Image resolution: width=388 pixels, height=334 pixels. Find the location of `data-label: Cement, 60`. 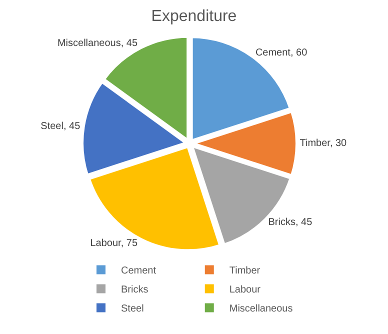

data-label: Cement, 60 is located at coordinates (281, 52).